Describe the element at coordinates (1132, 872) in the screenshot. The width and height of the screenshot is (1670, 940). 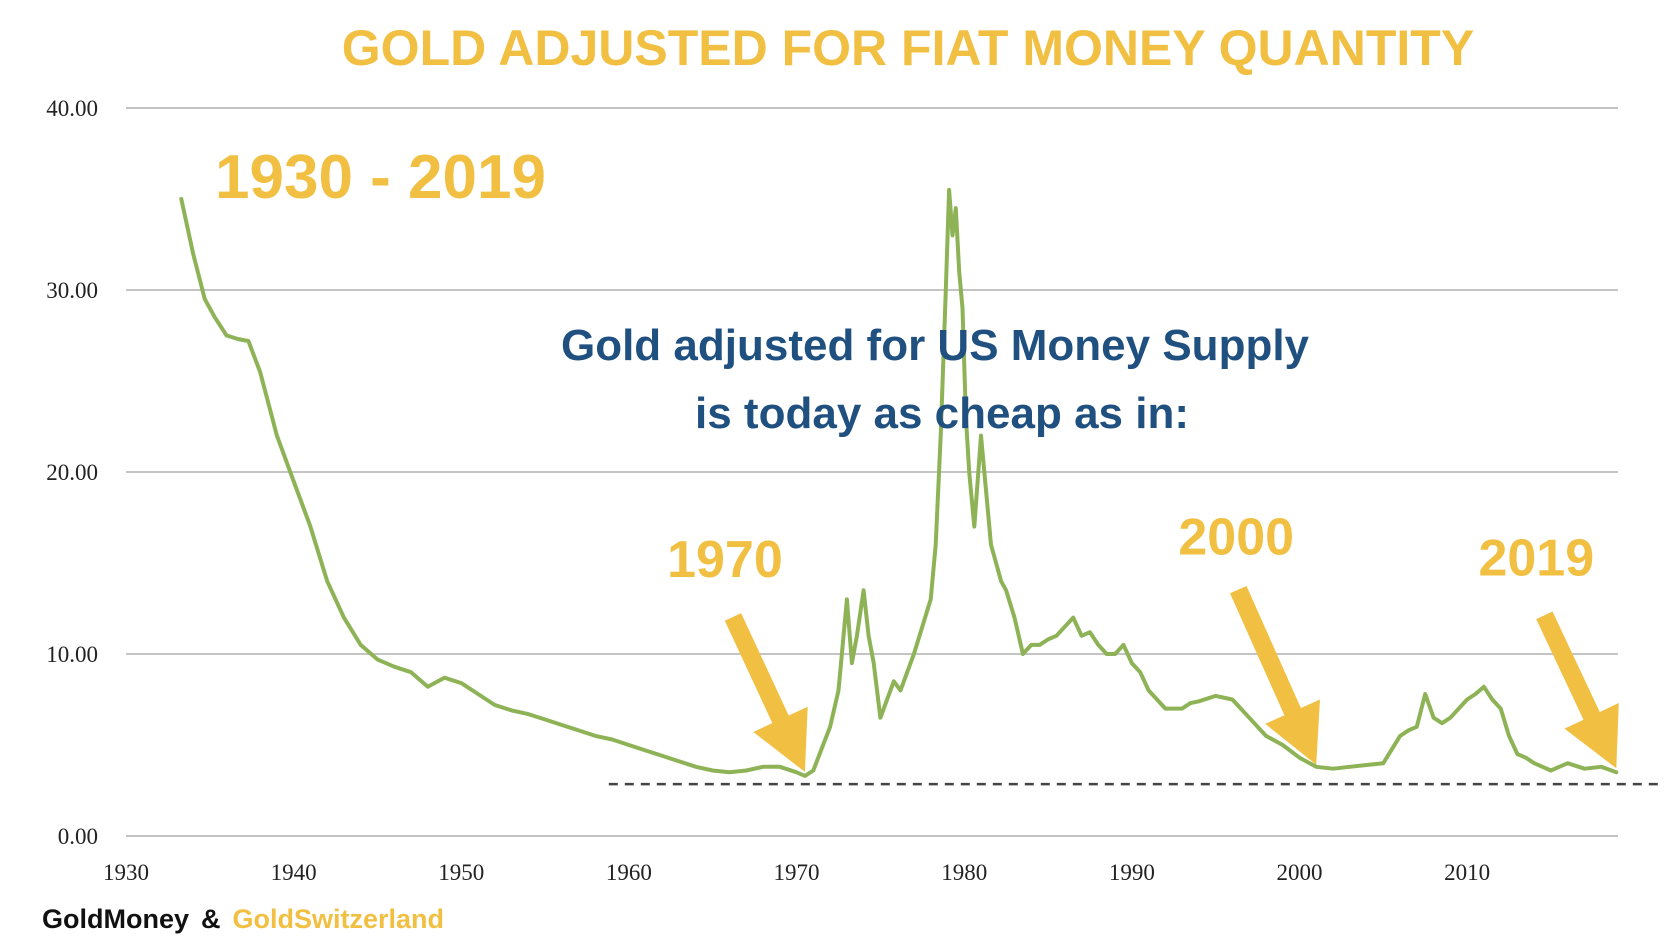
I see `x-tick-label: 1990` at that location.